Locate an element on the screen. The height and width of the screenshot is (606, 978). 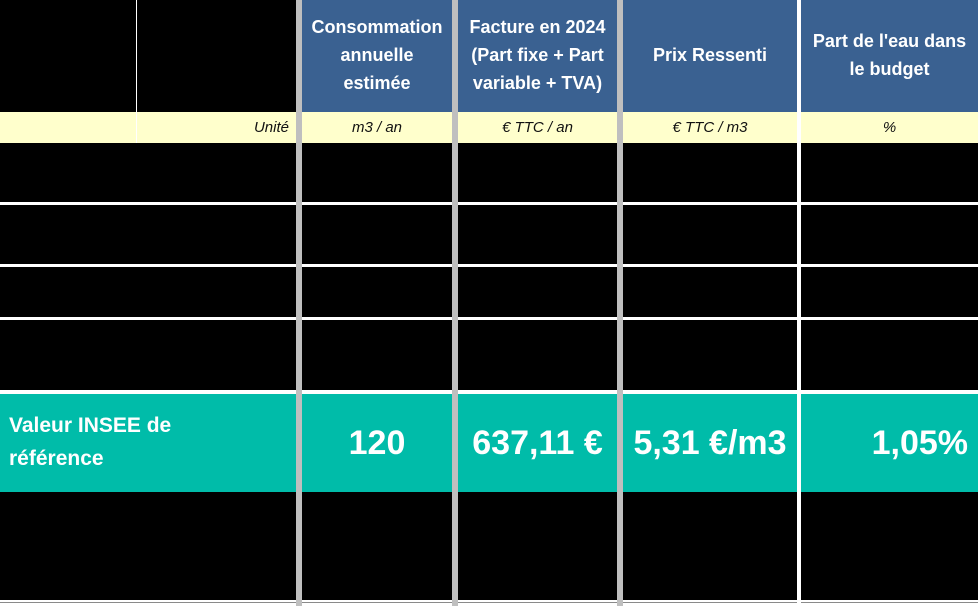
unit-part: % is located at coordinates (889, 127).